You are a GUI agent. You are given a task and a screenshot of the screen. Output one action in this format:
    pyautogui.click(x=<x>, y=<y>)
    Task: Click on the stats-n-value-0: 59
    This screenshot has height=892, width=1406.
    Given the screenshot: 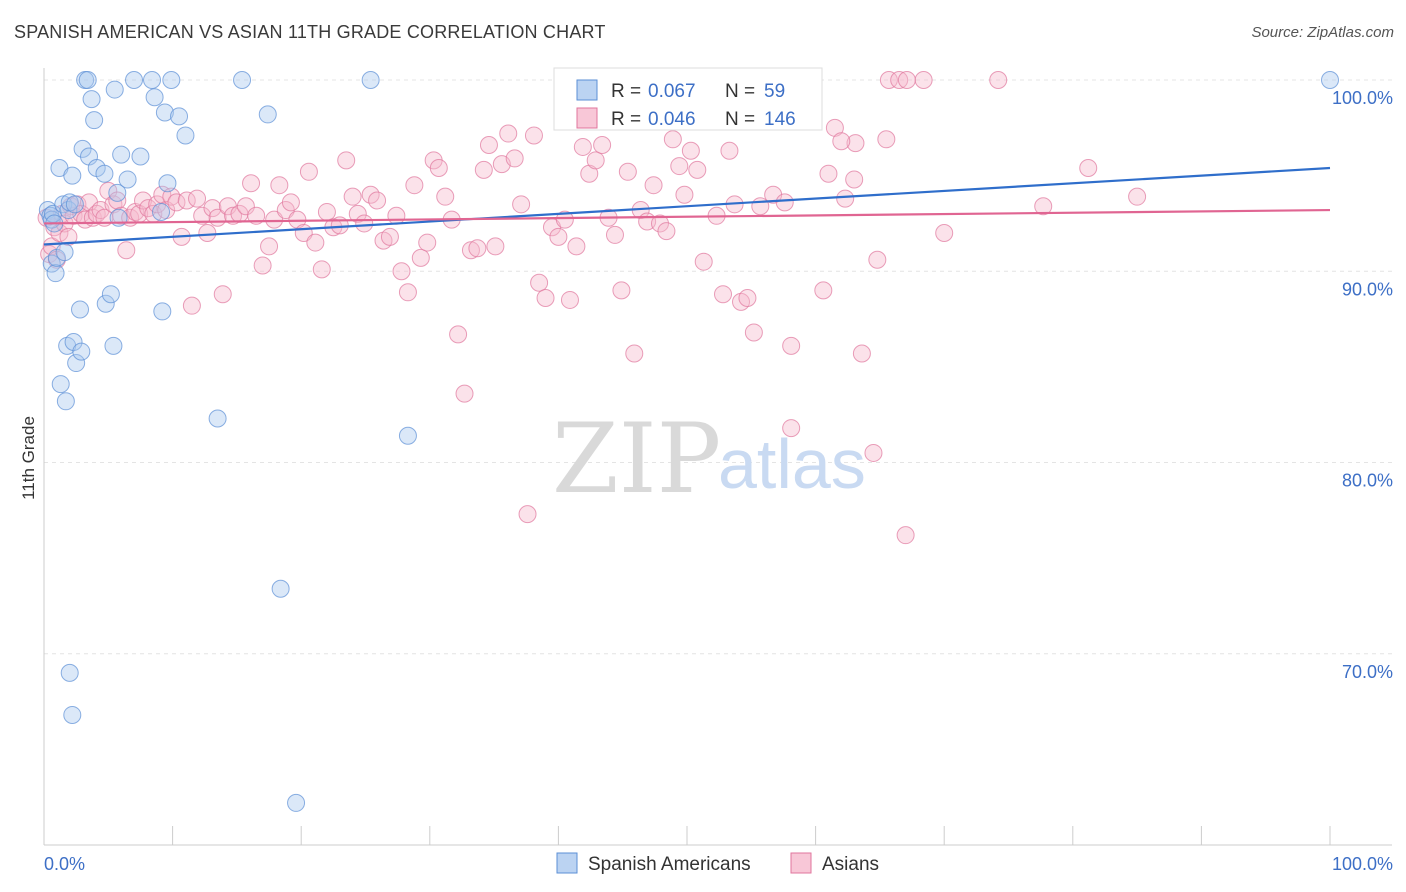 What is the action you would take?
    pyautogui.click(x=774, y=91)
    